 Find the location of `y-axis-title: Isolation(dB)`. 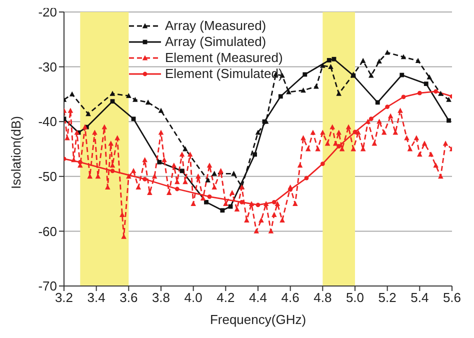

y-axis-title: Isolation(dB) is located at coordinates (16, 152).